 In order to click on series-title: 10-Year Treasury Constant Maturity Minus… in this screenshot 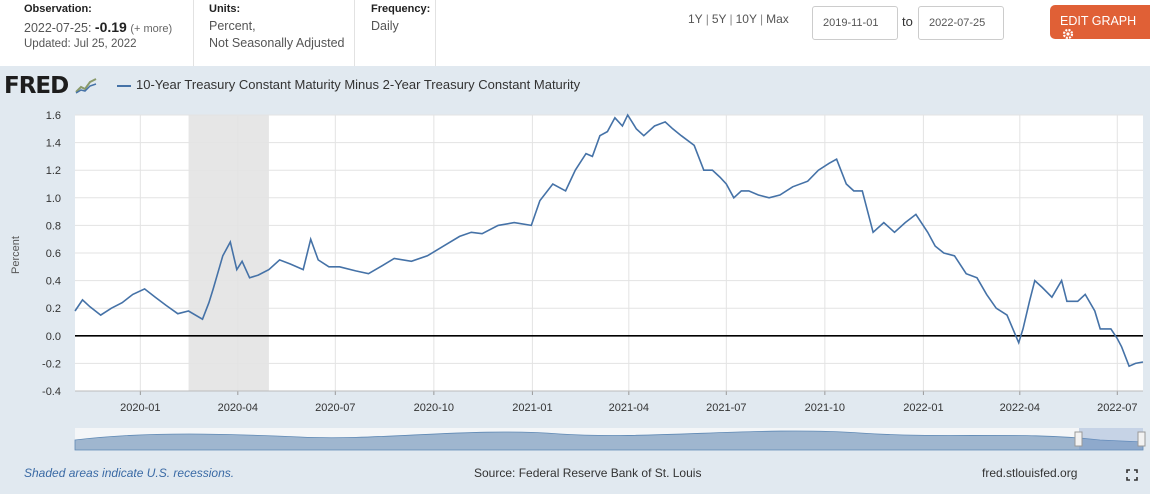, I will do `click(358, 84)`.